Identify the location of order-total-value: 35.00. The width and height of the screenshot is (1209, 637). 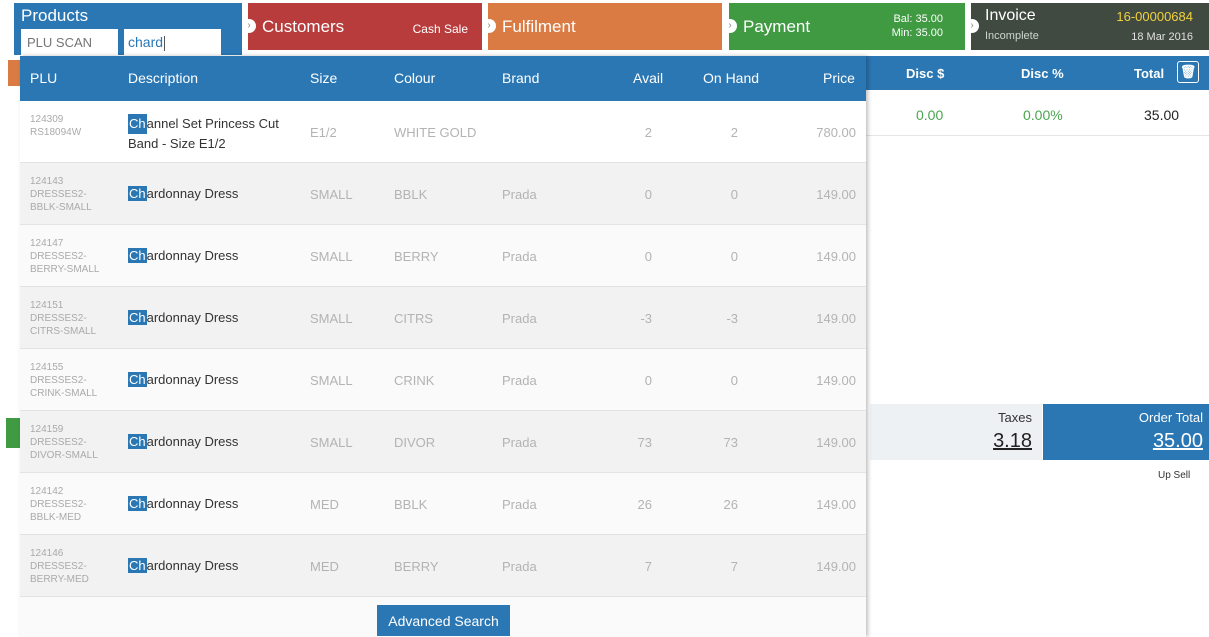
(1177, 441).